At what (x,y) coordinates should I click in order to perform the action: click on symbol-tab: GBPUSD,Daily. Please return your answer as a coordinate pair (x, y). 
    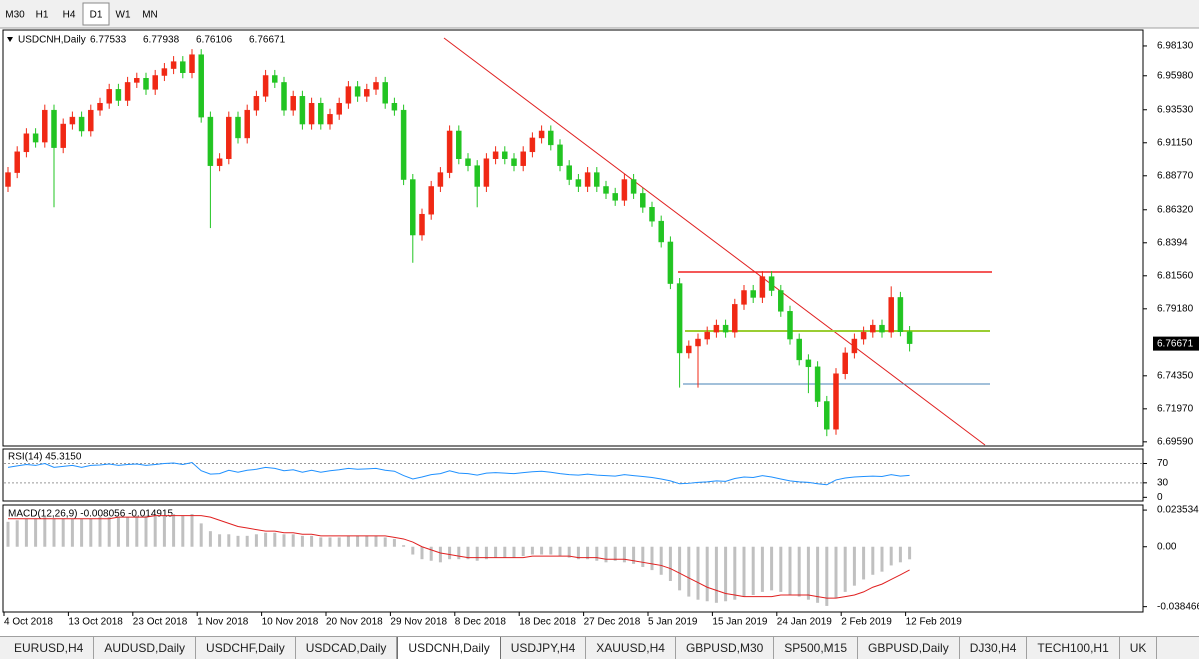
    Looking at the image, I should click on (909, 648).